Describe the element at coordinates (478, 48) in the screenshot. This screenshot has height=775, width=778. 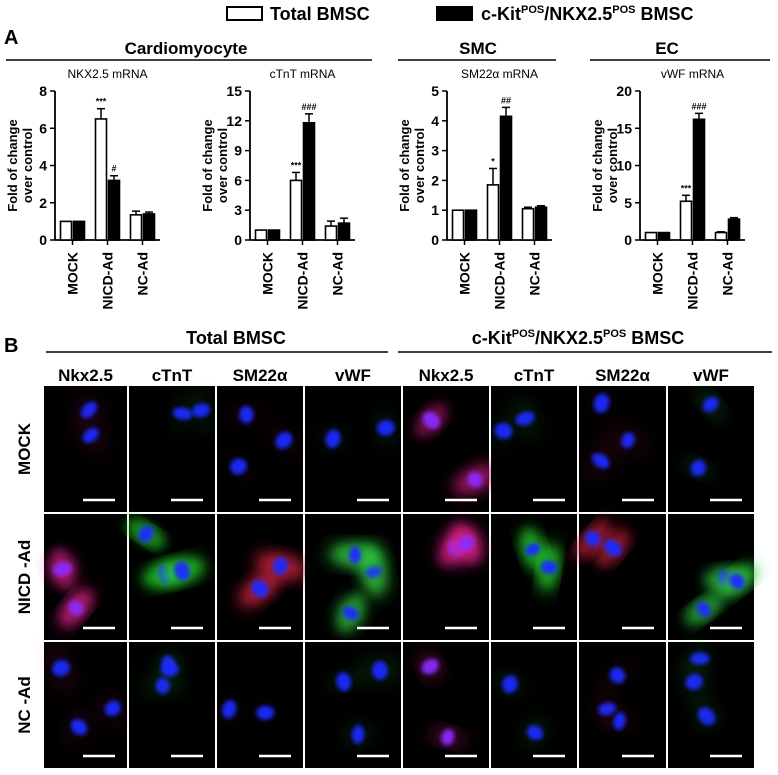
I see `group-label-smc: SMC` at that location.